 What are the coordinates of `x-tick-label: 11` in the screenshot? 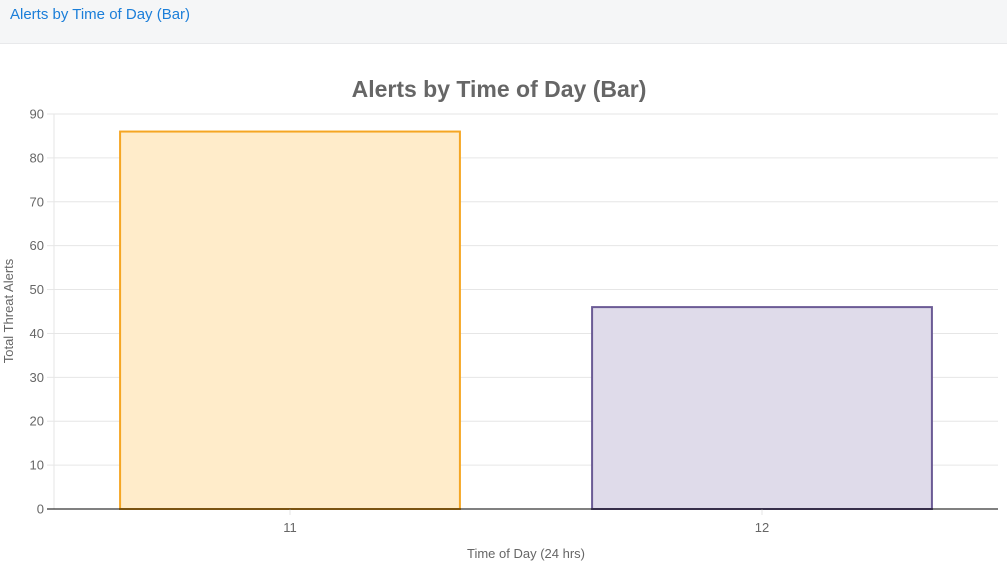 It's located at (290, 527).